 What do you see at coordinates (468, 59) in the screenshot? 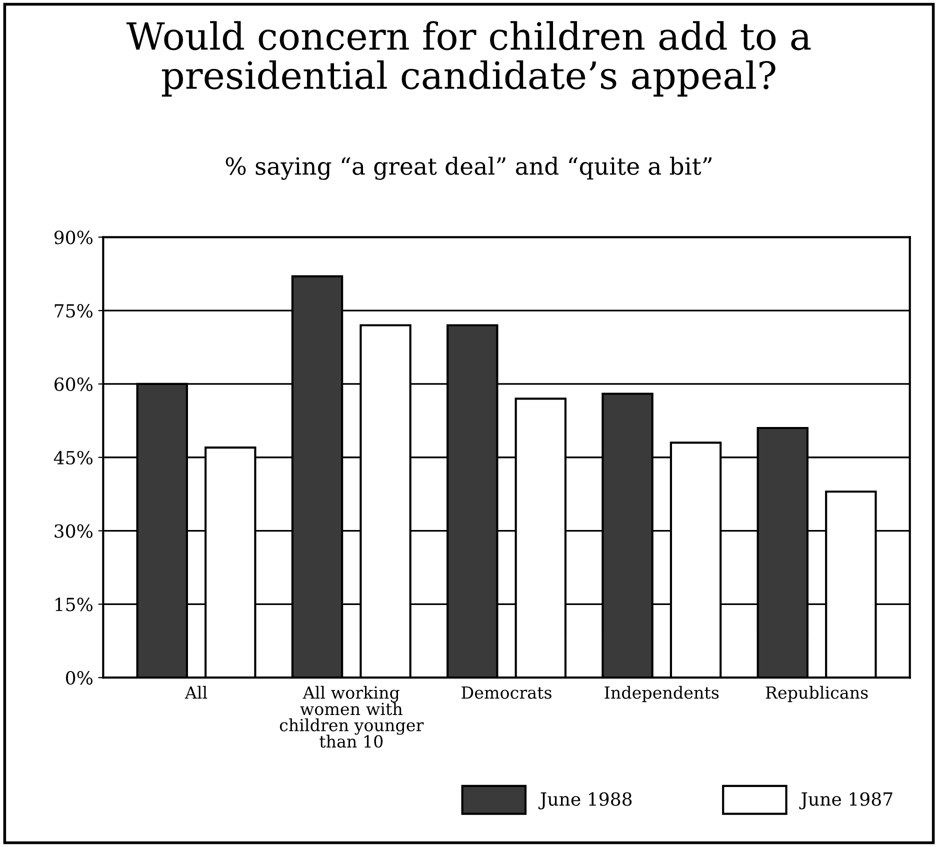
I see `chart-title: Would concern for children add to a presidential candidate’s appeal?` at bounding box center [468, 59].